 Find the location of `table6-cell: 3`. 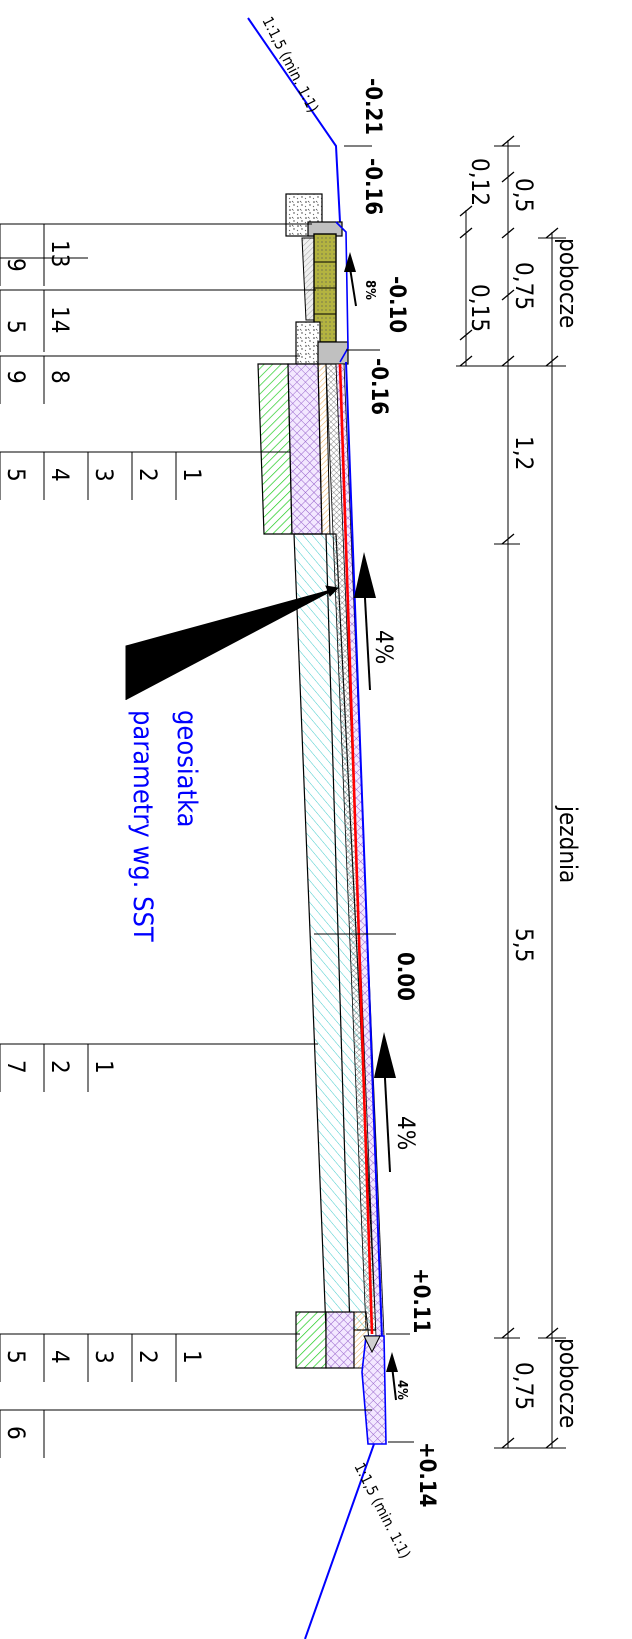

table6-cell: 3 is located at coordinates (104, 1357).